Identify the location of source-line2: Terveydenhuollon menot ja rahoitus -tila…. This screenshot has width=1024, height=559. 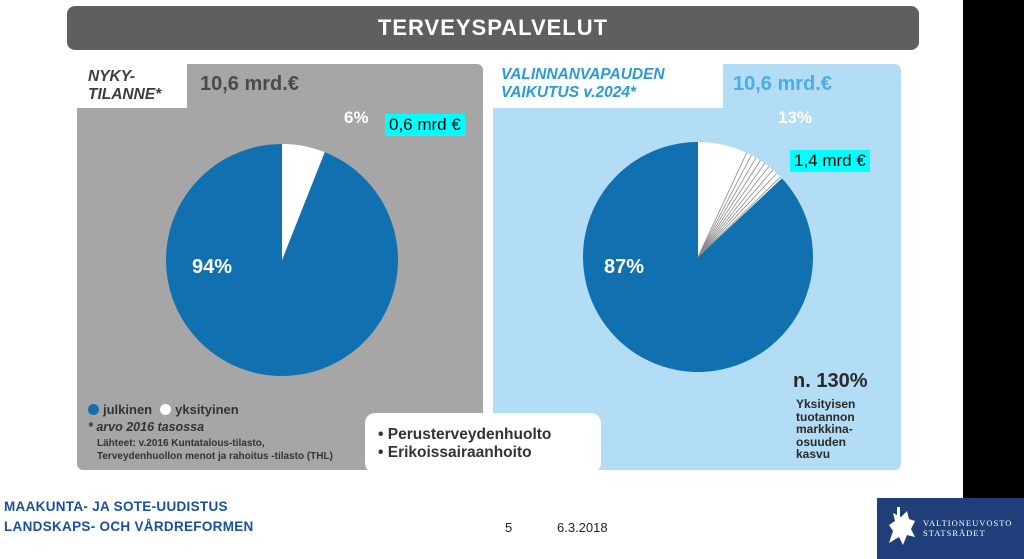
(215, 456).